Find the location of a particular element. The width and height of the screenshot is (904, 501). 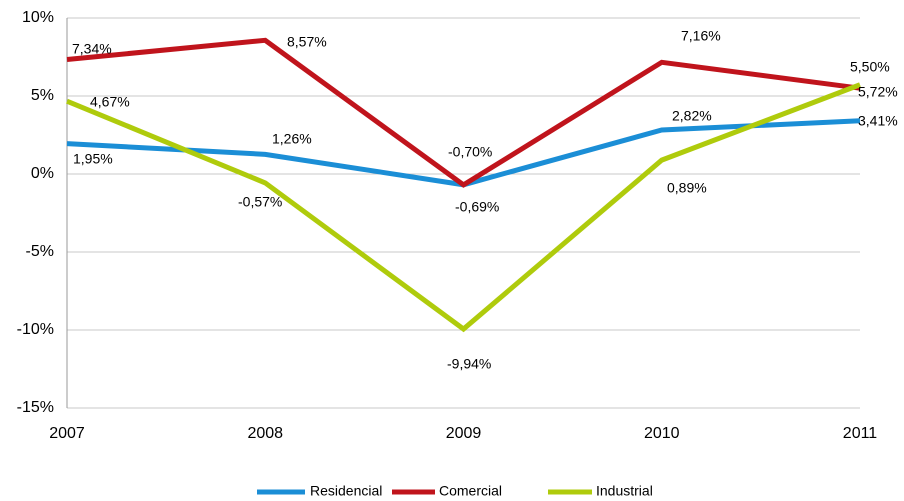

data-label: -9,94% is located at coordinates (469, 364).